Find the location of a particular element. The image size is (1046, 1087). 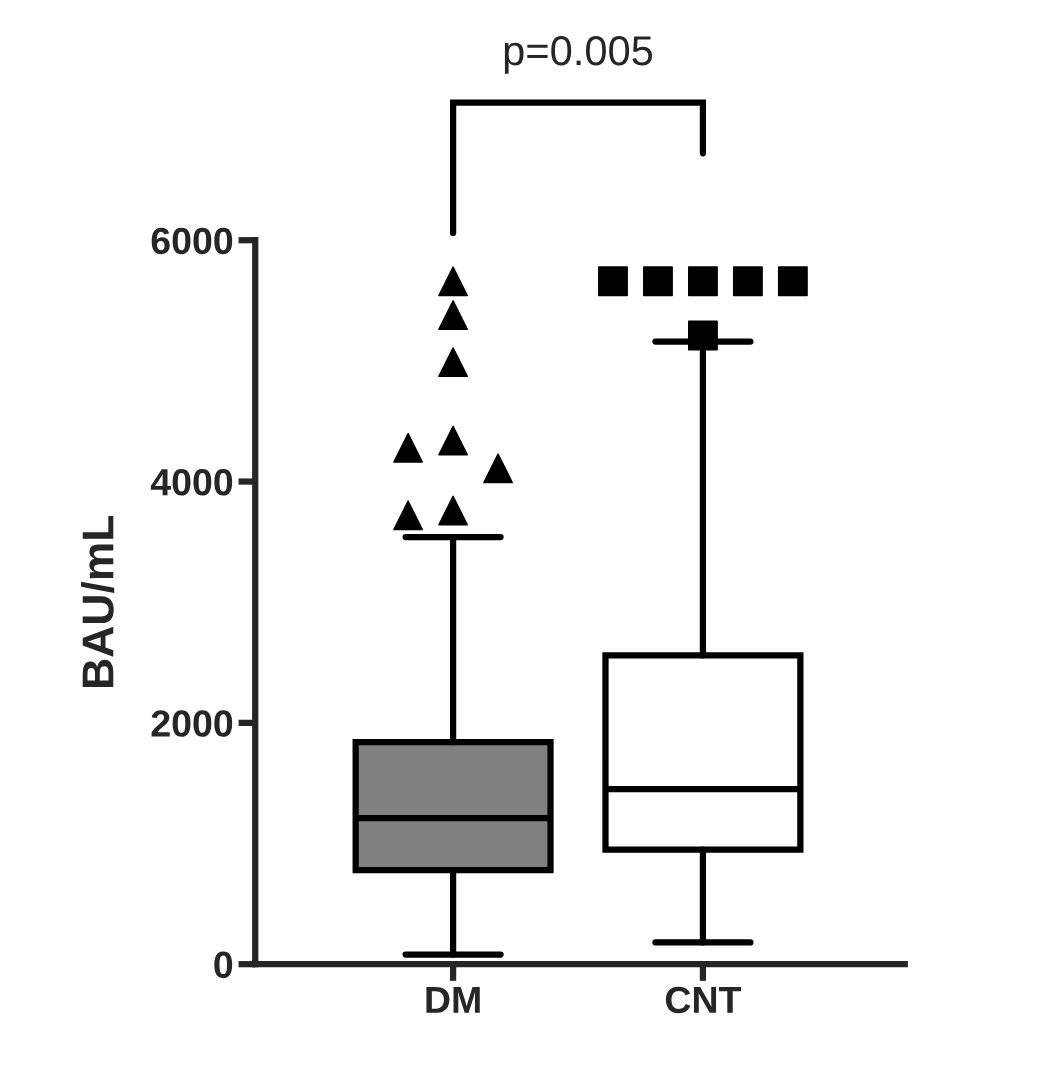

y-tick-label: 0 is located at coordinates (223, 965).